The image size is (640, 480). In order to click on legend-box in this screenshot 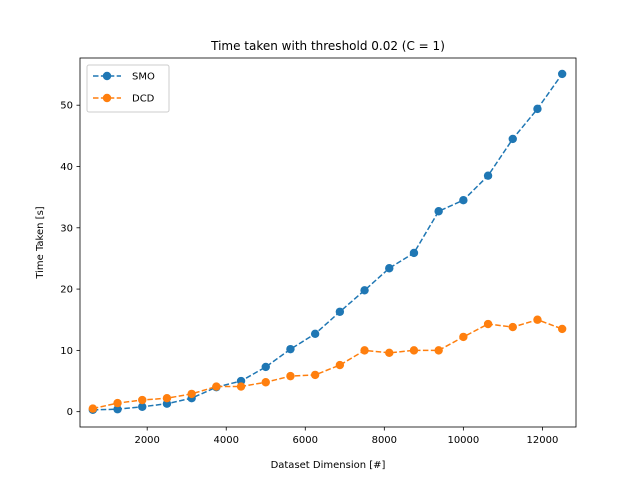, I will do `click(128, 88)`.